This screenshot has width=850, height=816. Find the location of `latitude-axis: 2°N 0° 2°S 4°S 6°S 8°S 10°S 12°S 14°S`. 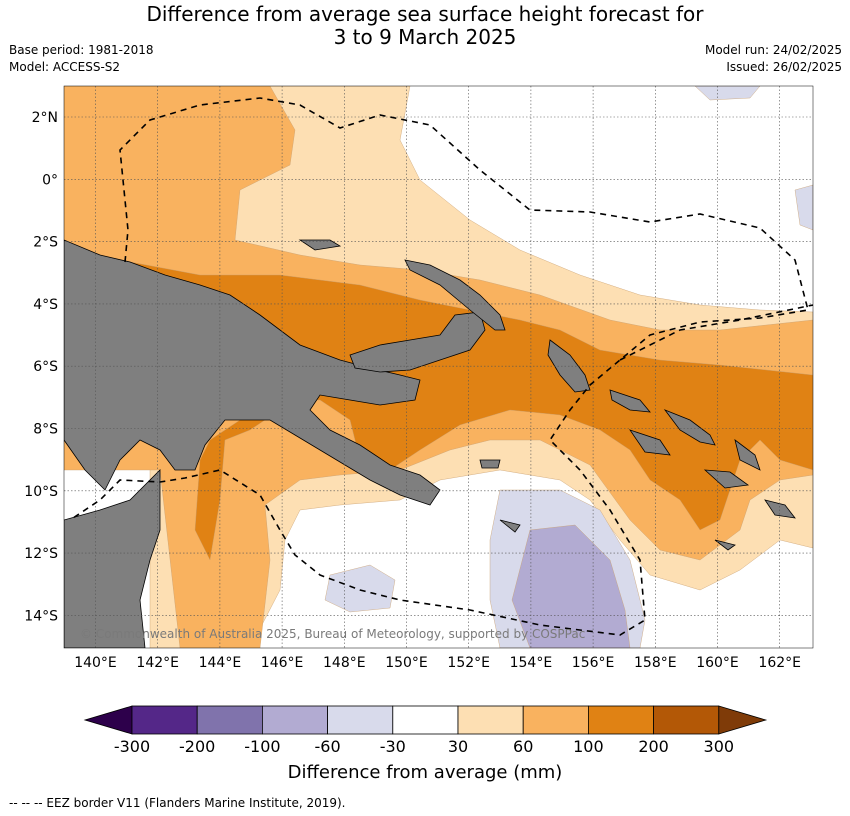

latitude-axis: 2°N 0° 2°S 4°S 6°S 8°S 10°S 12°S 14°S is located at coordinates (41, 367).